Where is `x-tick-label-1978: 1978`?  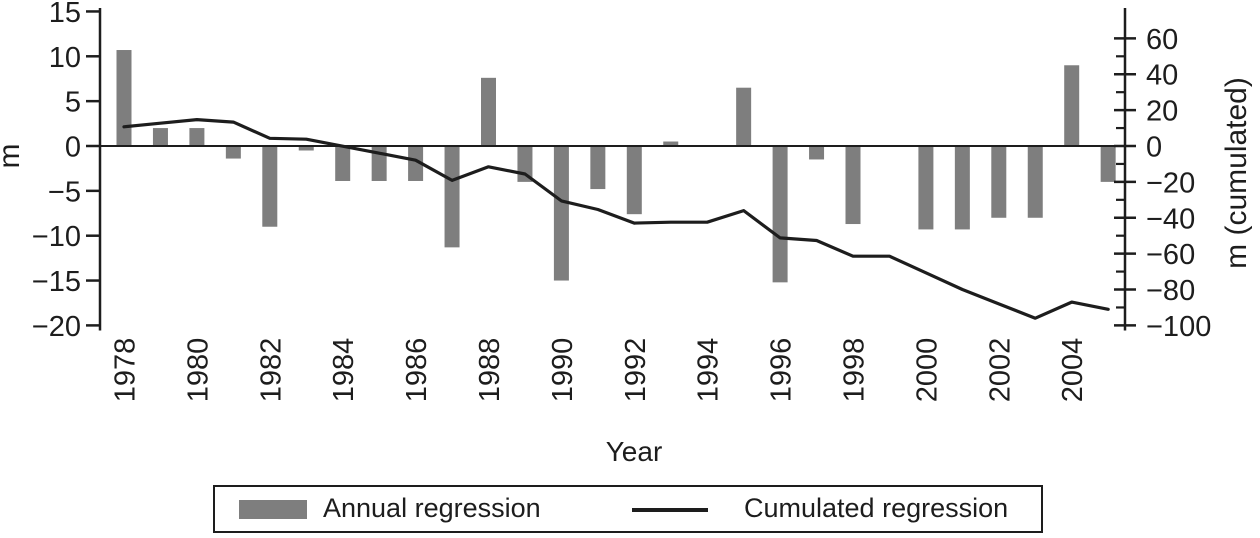
x-tick-label-1978: 1978 is located at coordinates (126, 370).